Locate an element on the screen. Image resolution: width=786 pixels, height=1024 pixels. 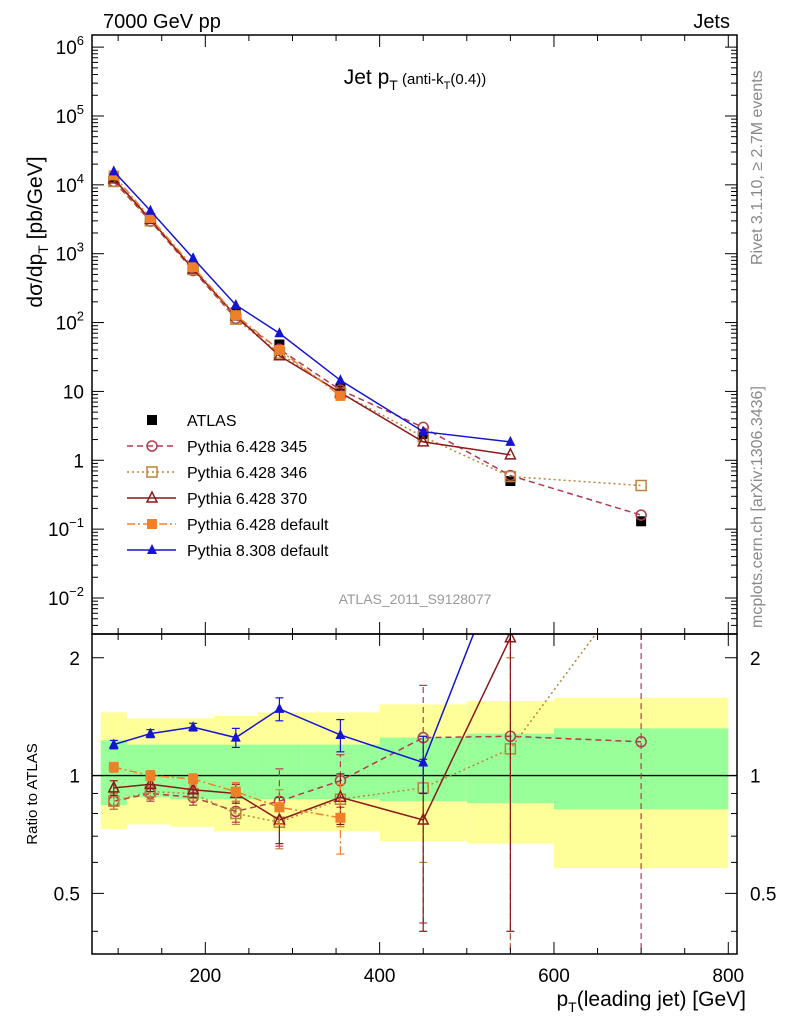
ratio-y-tick-label: 1 is located at coordinates (74, 777).